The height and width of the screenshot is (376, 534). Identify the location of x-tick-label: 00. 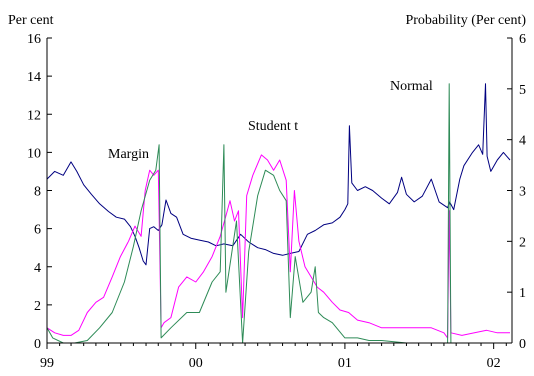
(196, 363).